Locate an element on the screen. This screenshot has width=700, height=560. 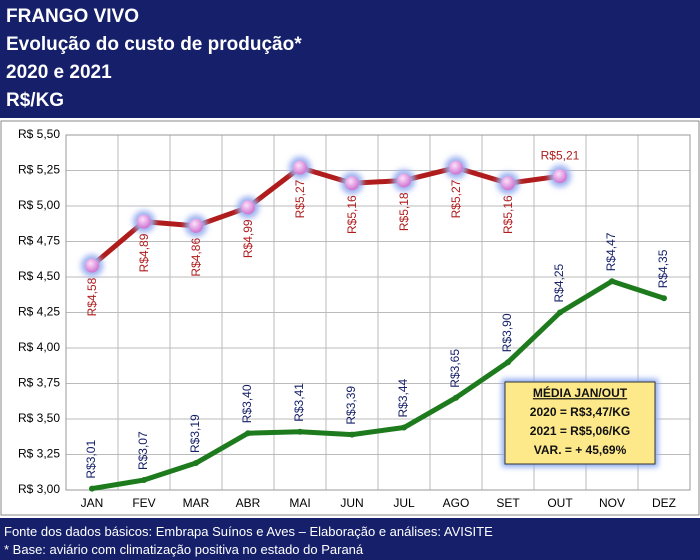
value-label: R$4,86 is located at coordinates (196, 257).